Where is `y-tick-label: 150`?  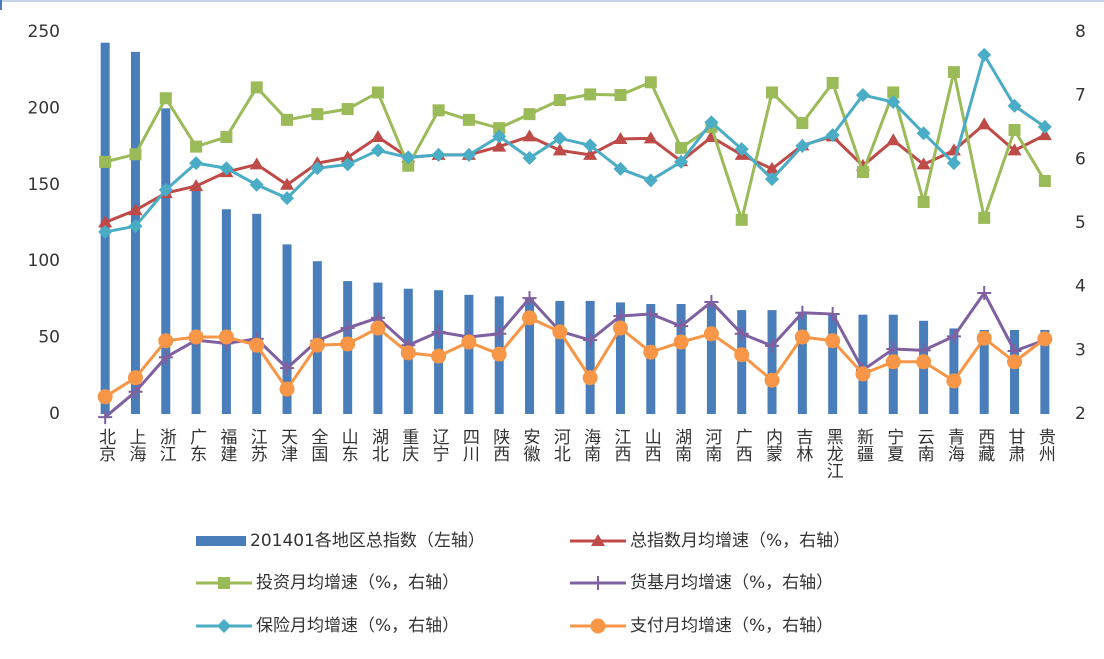
y-tick-label: 150 is located at coordinates (44, 185).